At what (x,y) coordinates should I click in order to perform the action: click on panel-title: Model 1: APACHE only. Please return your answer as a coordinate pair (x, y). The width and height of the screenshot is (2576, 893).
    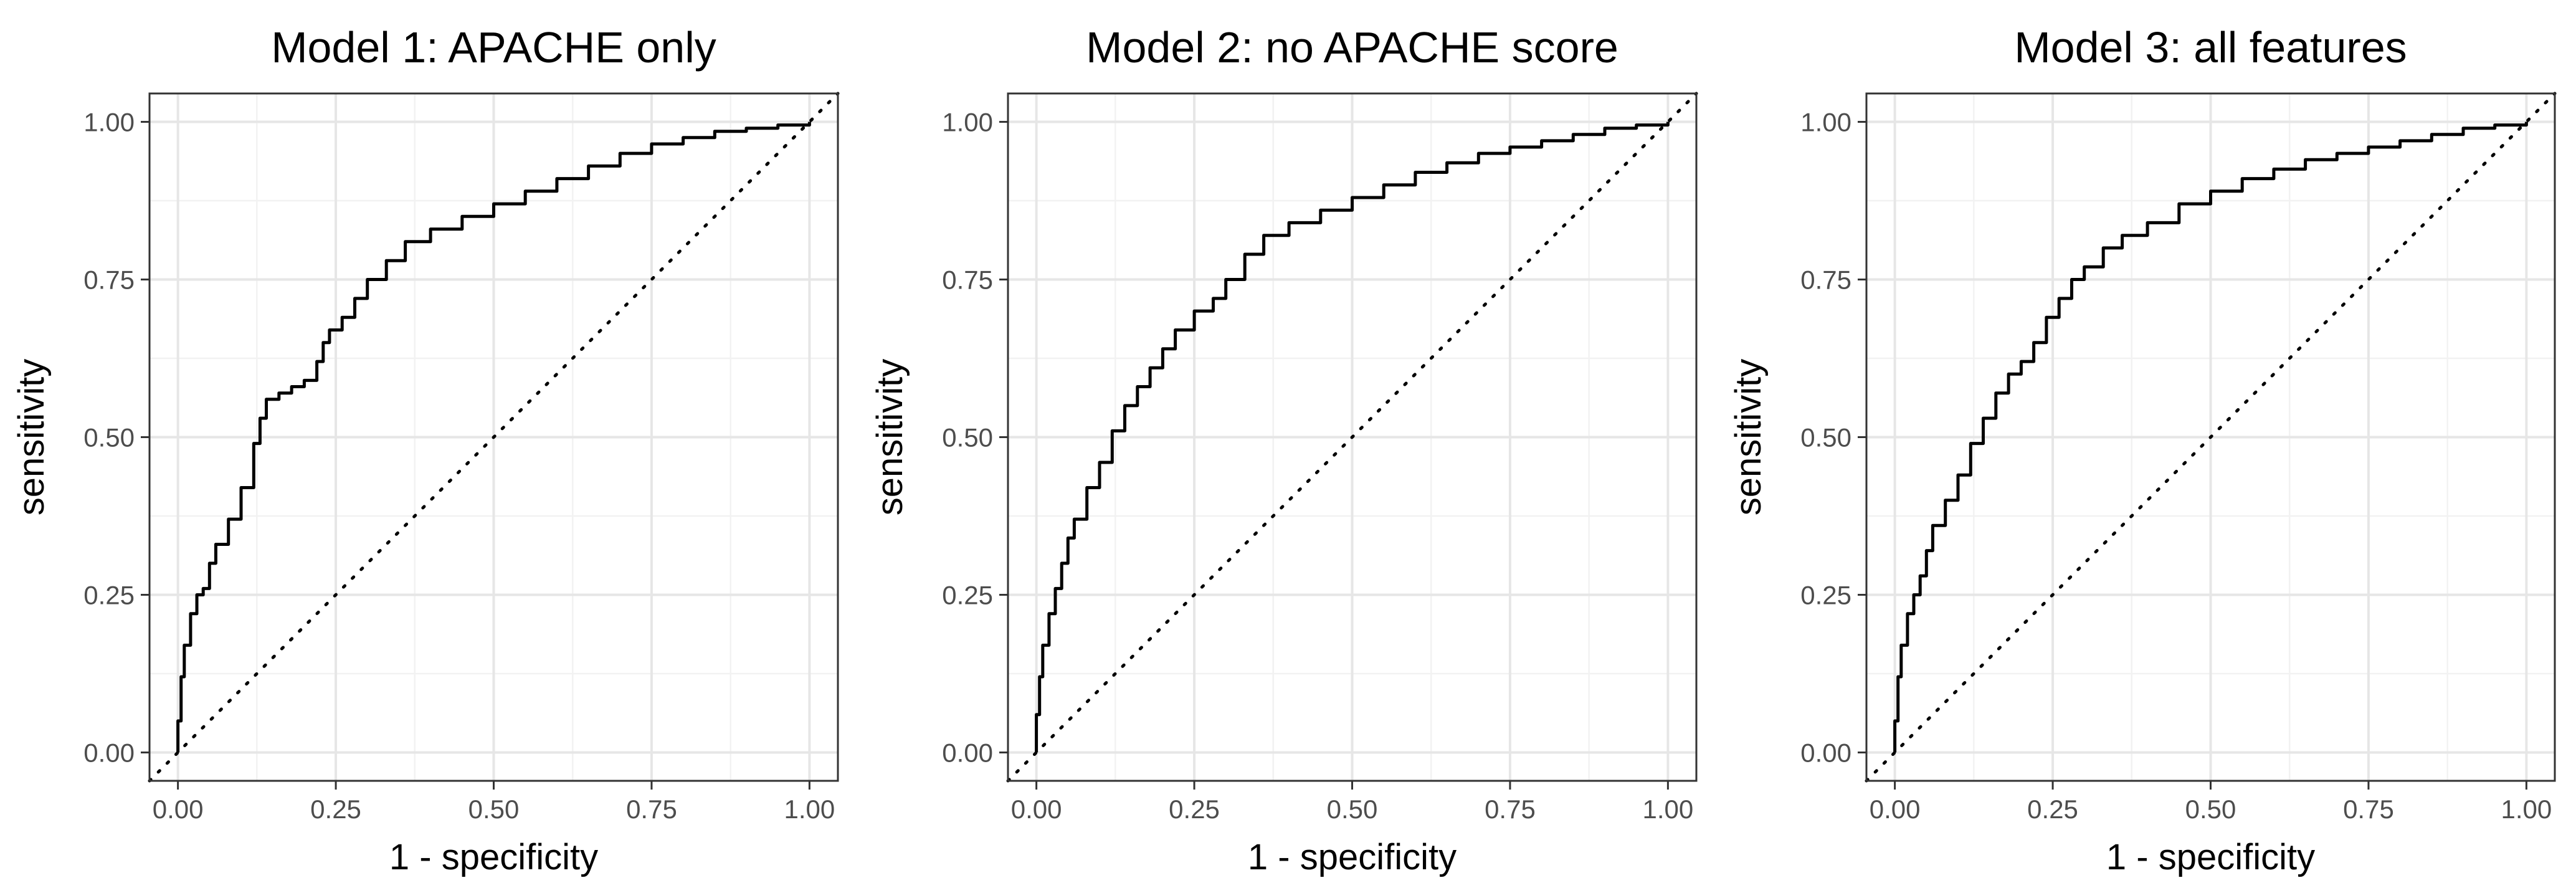
    Looking at the image, I should click on (493, 47).